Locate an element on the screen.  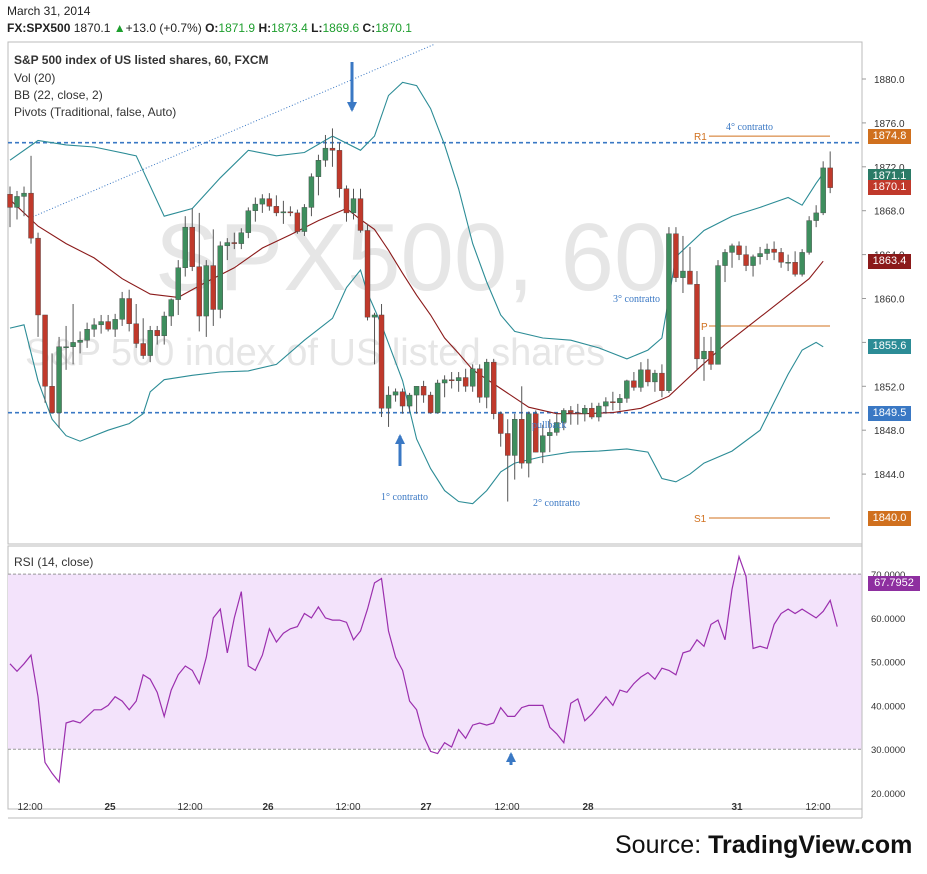
watermark-line1: SPX500, 60 is located at coordinates (411, 257).